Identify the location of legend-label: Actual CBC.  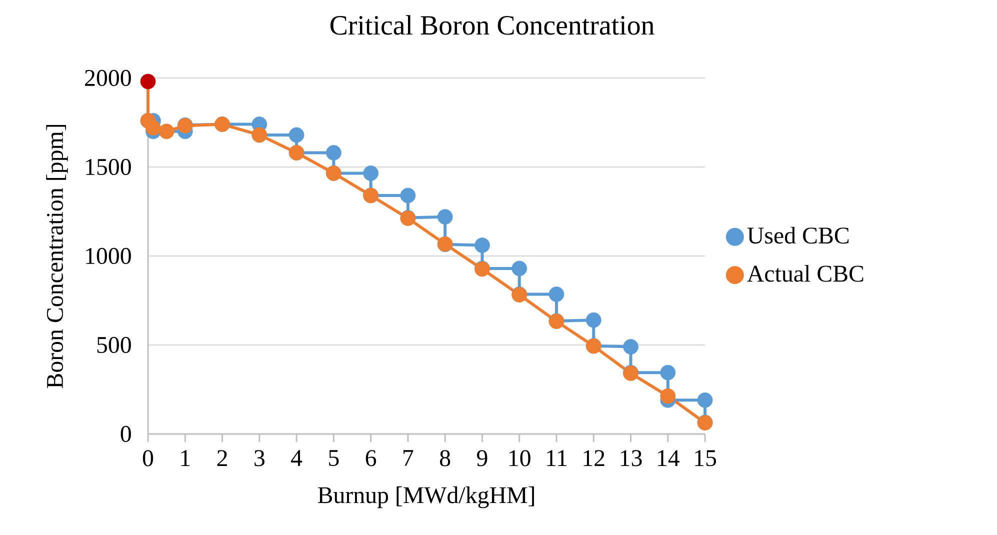
(805, 273).